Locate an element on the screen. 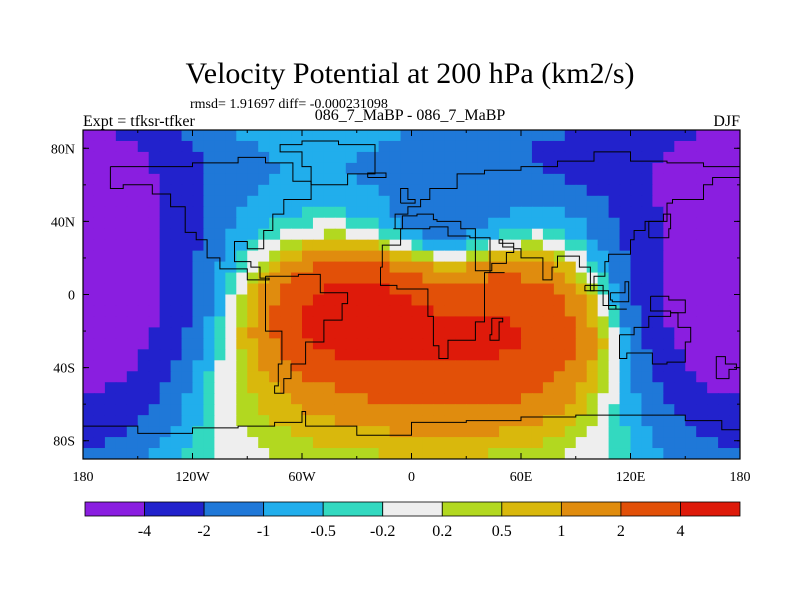 The width and height of the screenshot is (800, 600). y-tick-label: 40S is located at coordinates (64, 369).